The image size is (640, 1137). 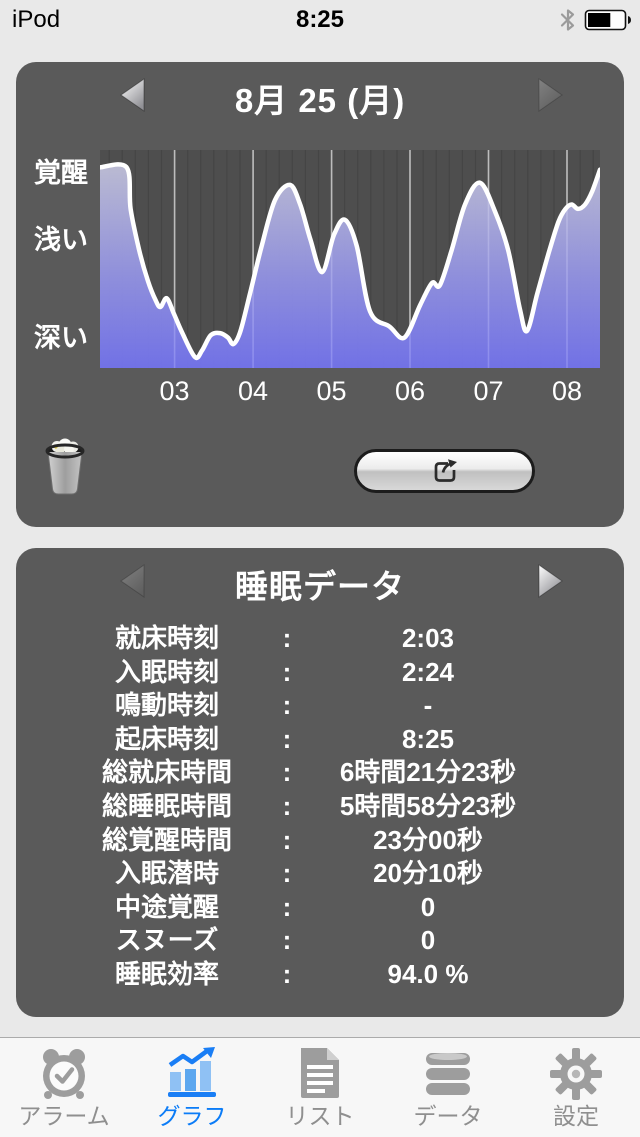 What do you see at coordinates (428, 772) in the screenshot?
I see `row-value: 6時間21分23秒` at bounding box center [428, 772].